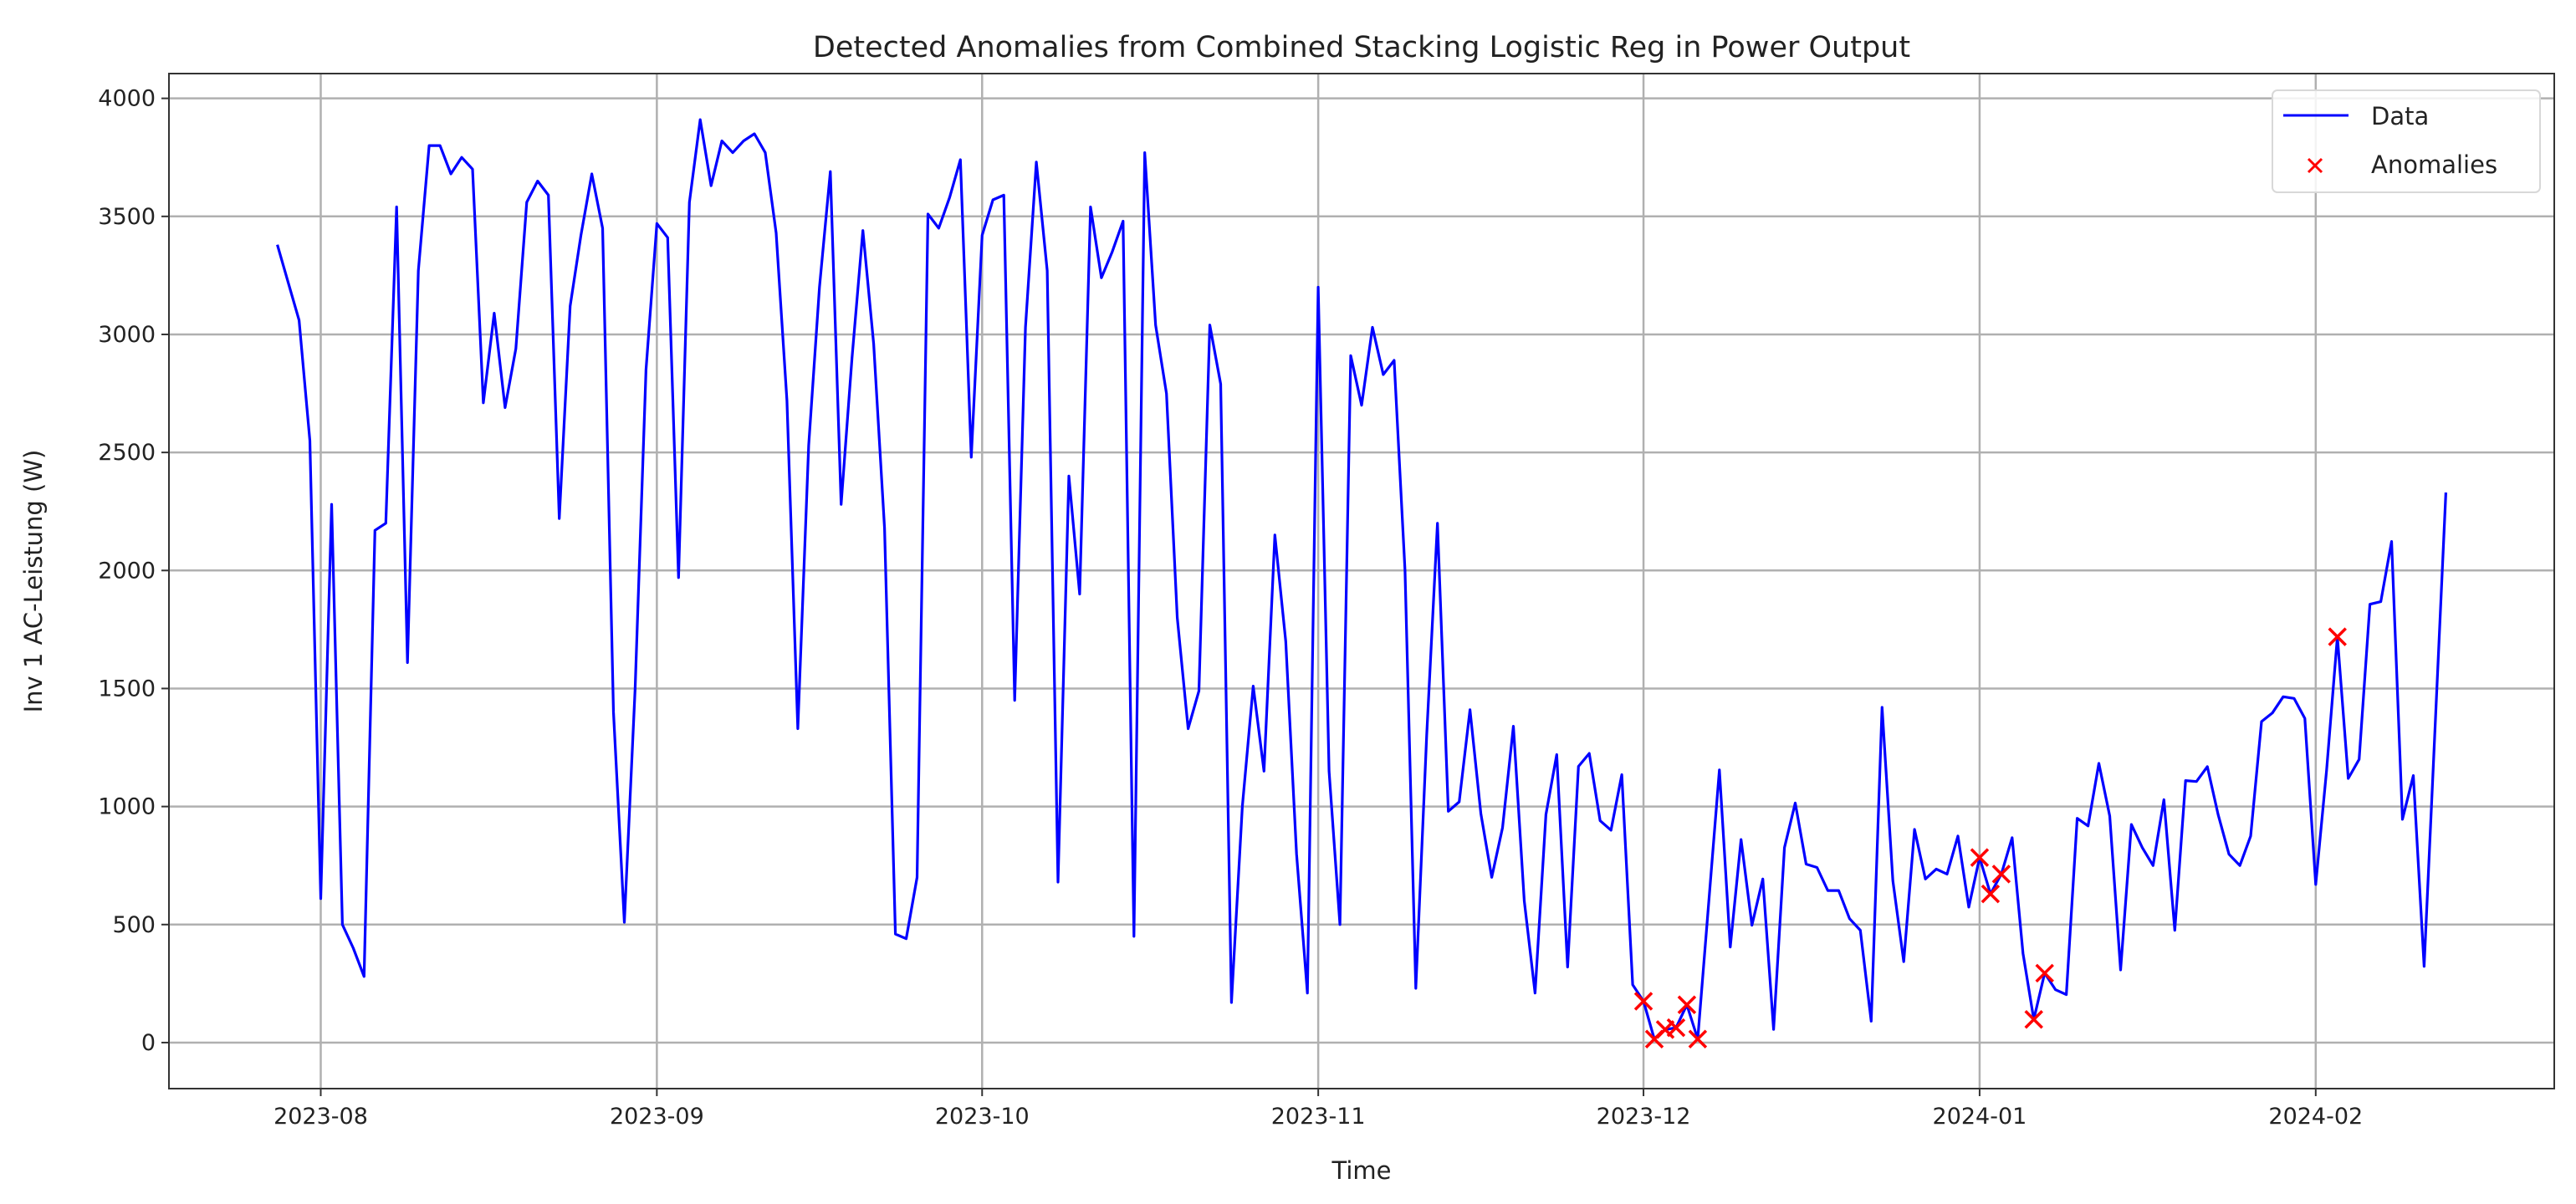  What do you see at coordinates (657, 1117) in the screenshot?
I see `x-tick-label: 2023-09` at bounding box center [657, 1117].